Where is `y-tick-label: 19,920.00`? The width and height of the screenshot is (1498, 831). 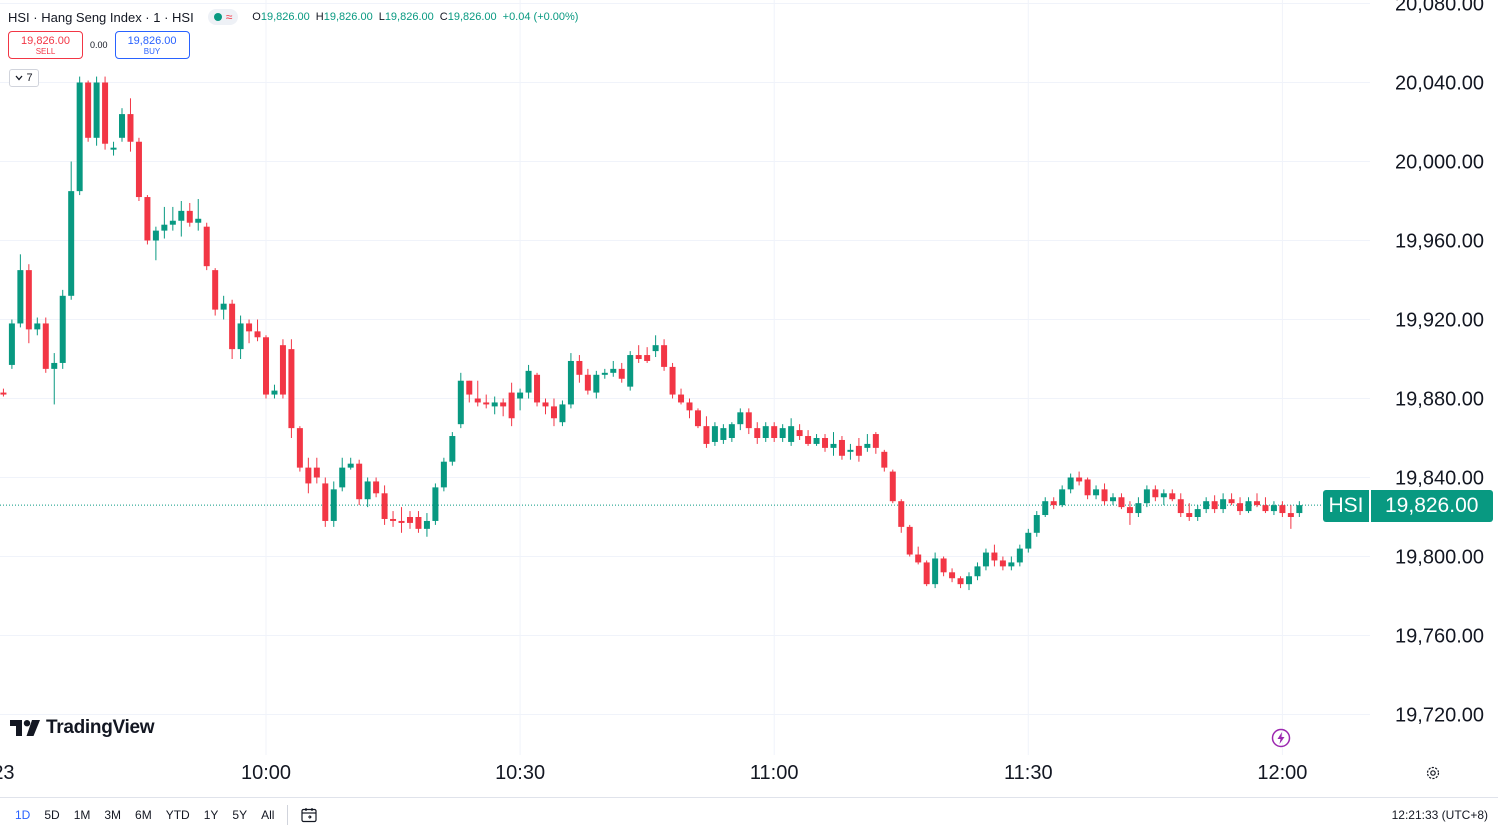
y-tick-label: 19,920.00 is located at coordinates (1439, 321).